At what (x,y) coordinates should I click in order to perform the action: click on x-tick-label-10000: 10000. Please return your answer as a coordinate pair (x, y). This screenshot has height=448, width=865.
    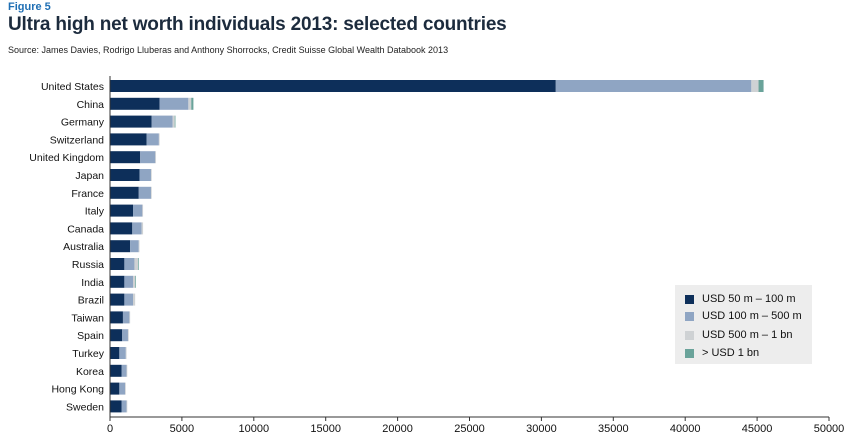
    Looking at the image, I should click on (254, 429).